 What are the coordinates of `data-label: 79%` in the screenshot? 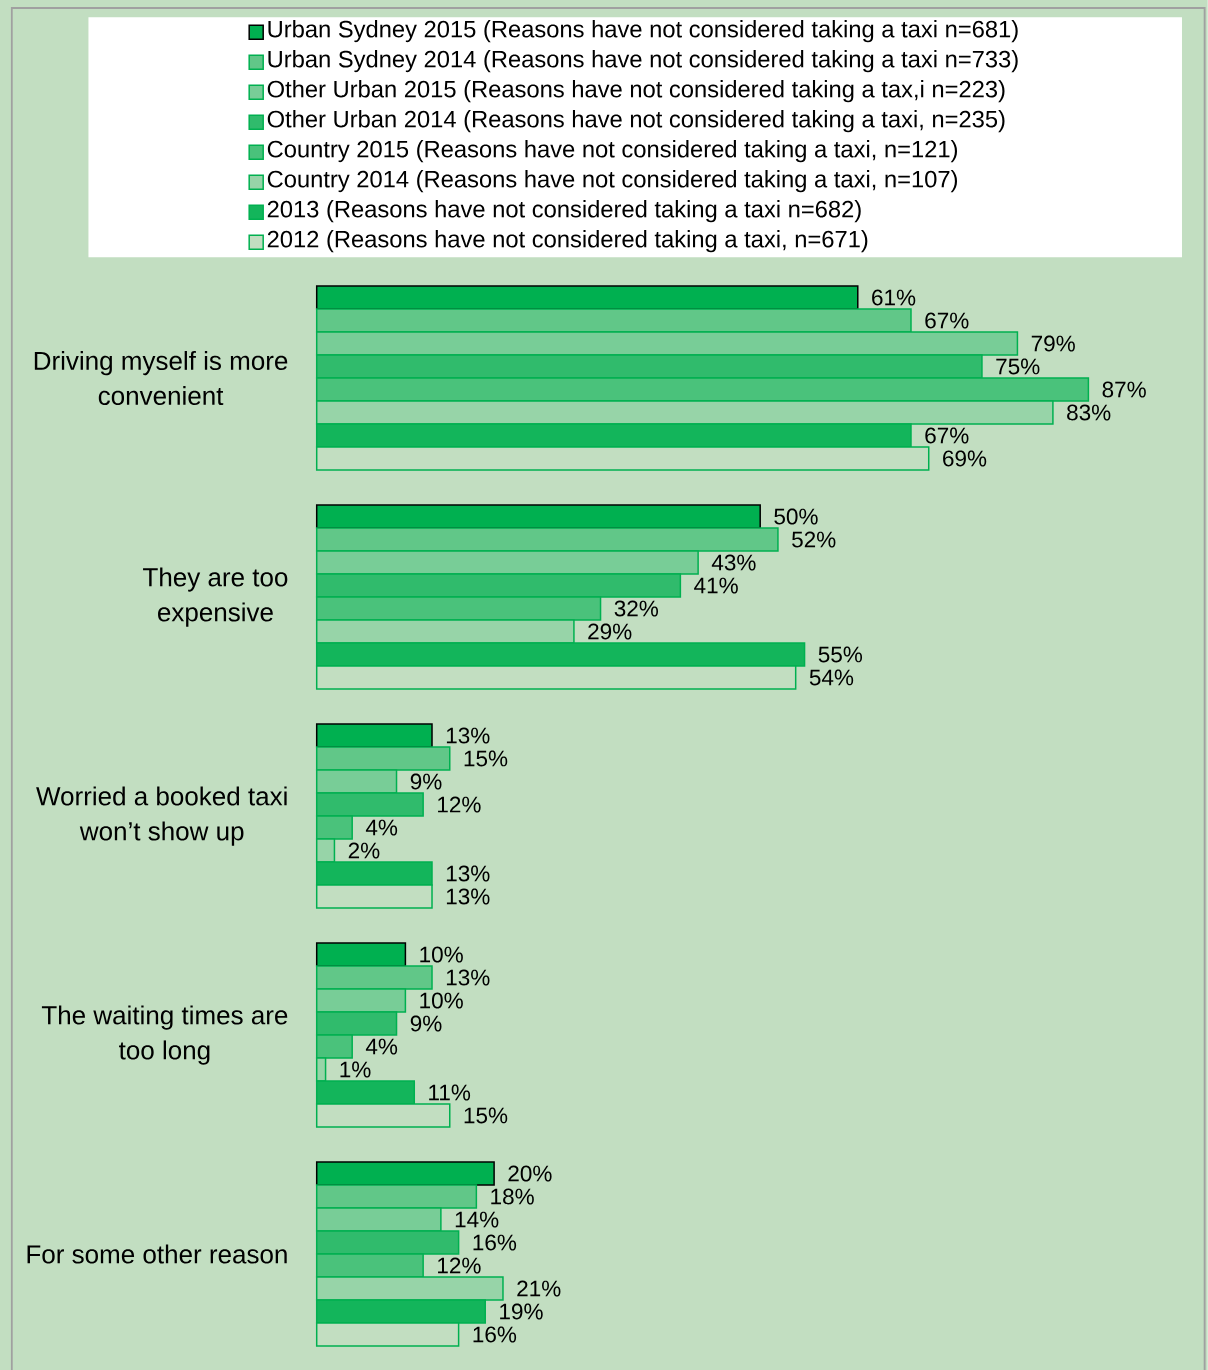 It's located at (1053, 343).